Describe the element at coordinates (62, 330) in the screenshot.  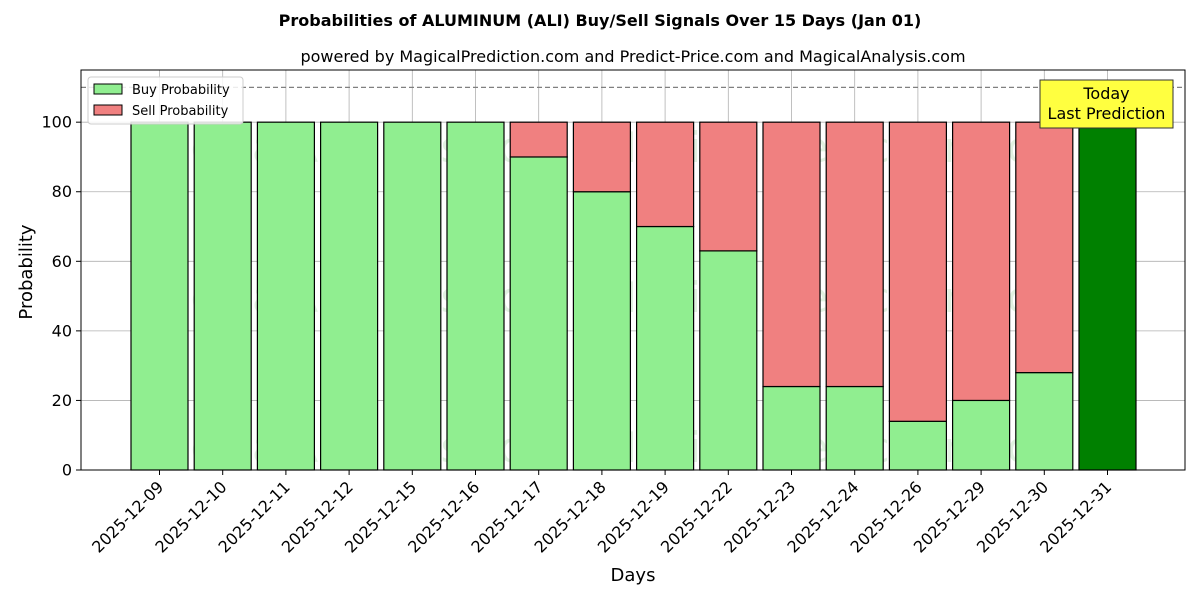
I see `y-tick-label: 40` at that location.